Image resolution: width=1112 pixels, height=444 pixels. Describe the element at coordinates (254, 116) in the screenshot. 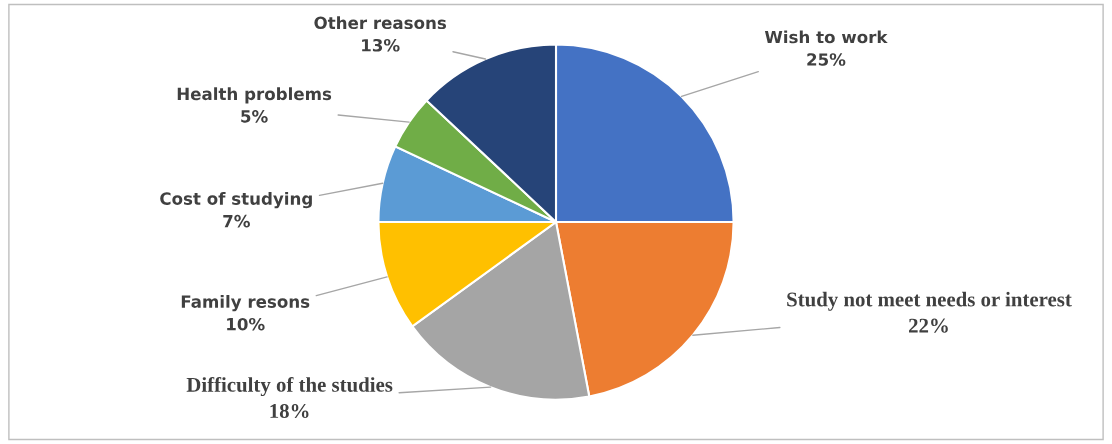

I see `data-label: 5%` at that location.